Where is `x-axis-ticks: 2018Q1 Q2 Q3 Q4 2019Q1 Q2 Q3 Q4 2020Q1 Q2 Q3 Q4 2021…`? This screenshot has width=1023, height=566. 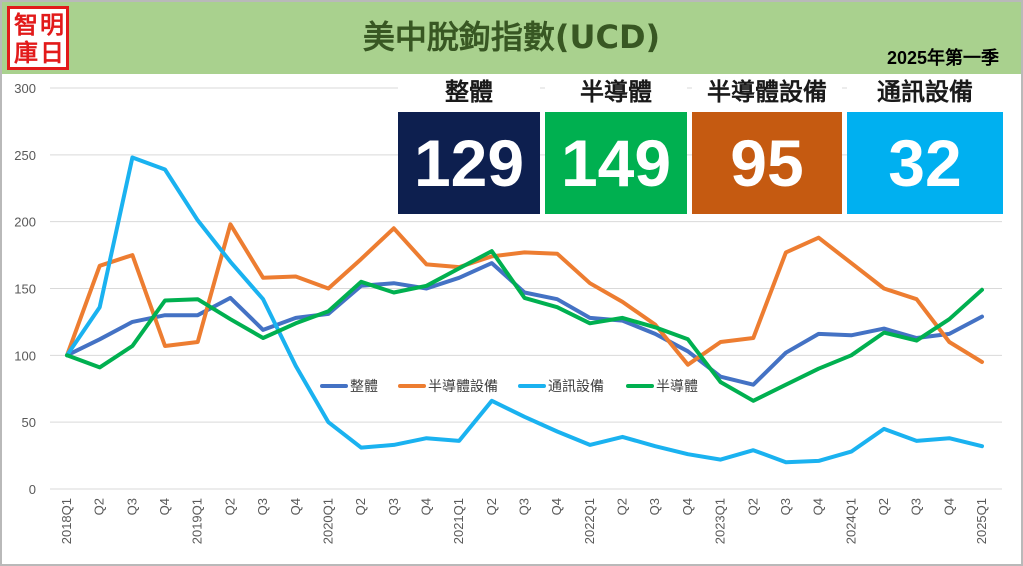
x-axis-ticks: 2018Q1 Q2 Q3 Q4 2019Q1 Q2 Q3 Q4 2020Q1 Q2 Q3 Q4 2021… is located at coordinates (524, 521).